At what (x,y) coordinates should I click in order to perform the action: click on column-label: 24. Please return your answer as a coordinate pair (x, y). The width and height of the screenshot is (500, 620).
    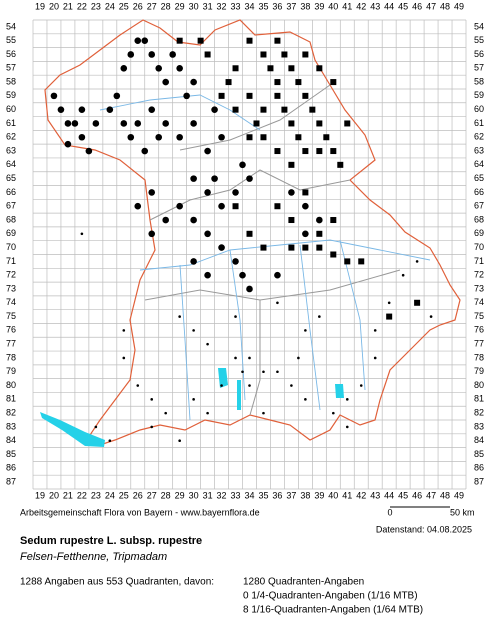
    Looking at the image, I should click on (110, 6).